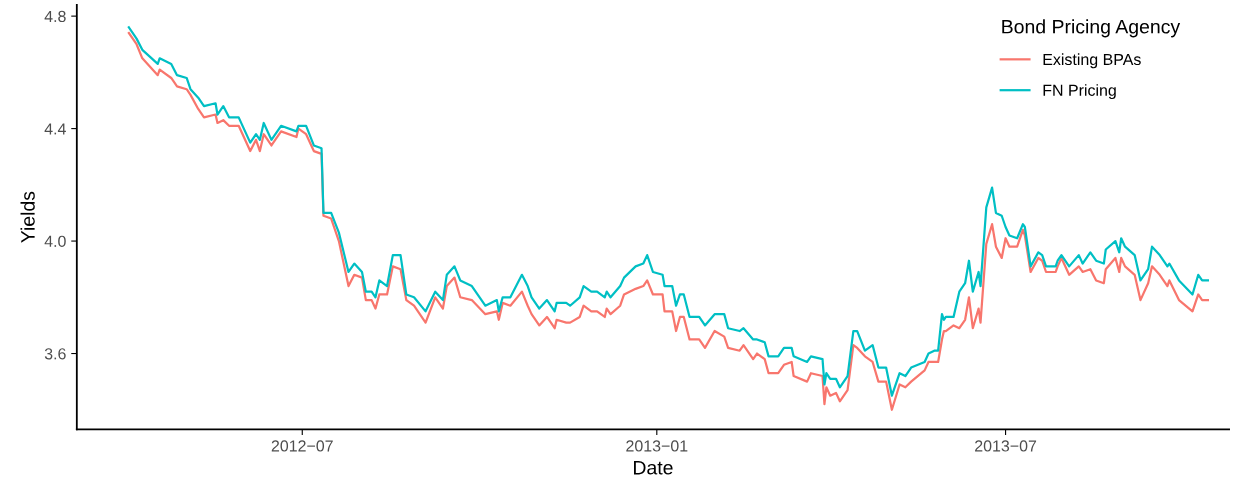 This screenshot has height=488, width=1239. What do you see at coordinates (27, 217) in the screenshot?
I see `y-axis-title: Yields` at bounding box center [27, 217].